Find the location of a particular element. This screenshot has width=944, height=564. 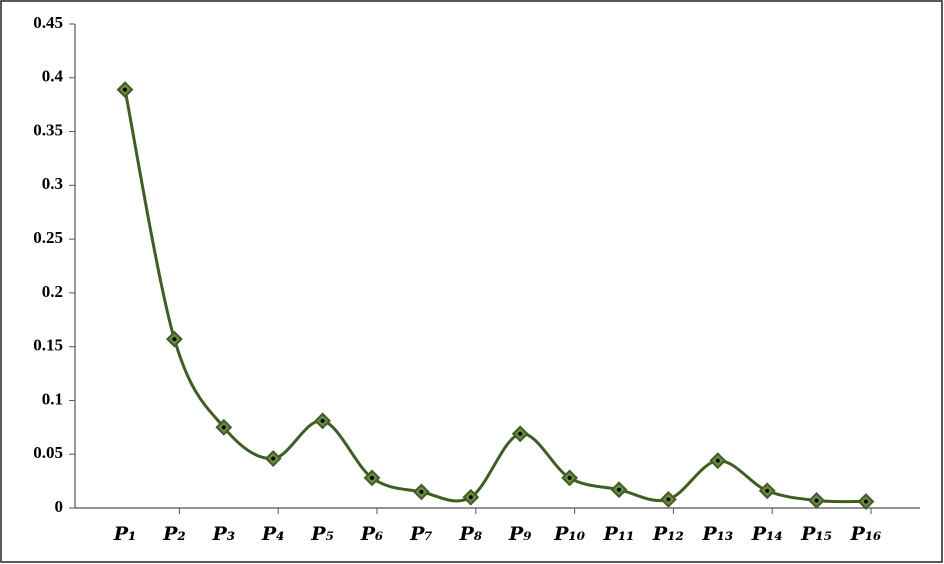

x-tick-label: P₇ is located at coordinates (421, 534).